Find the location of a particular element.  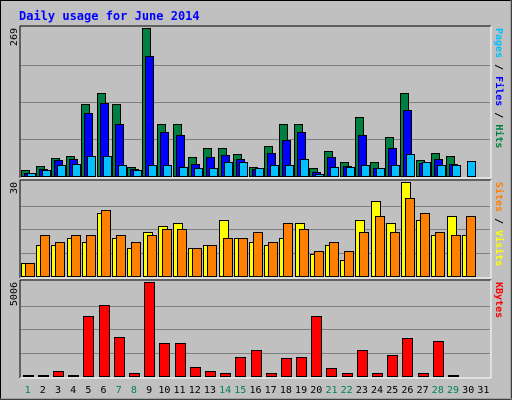

x-tick-label: 22 is located at coordinates (347, 390).